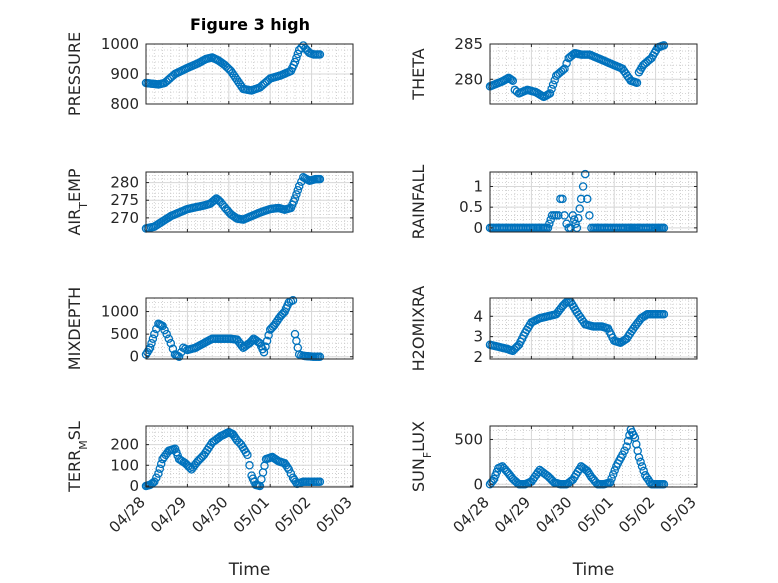  I want to click on y-axis-label: RAINFALL, so click(418, 202).